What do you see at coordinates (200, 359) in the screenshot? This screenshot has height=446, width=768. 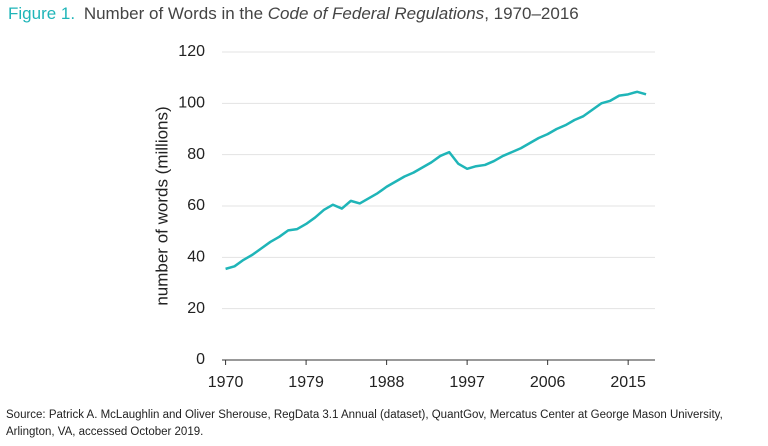 I see `y-tick-label: 0` at bounding box center [200, 359].